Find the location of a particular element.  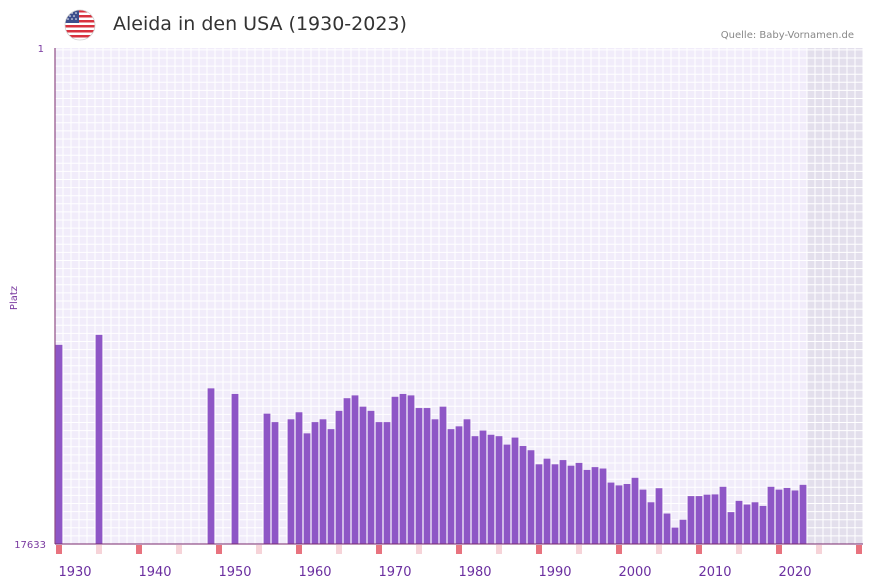

bar-1958 is located at coordinates (299, 478).